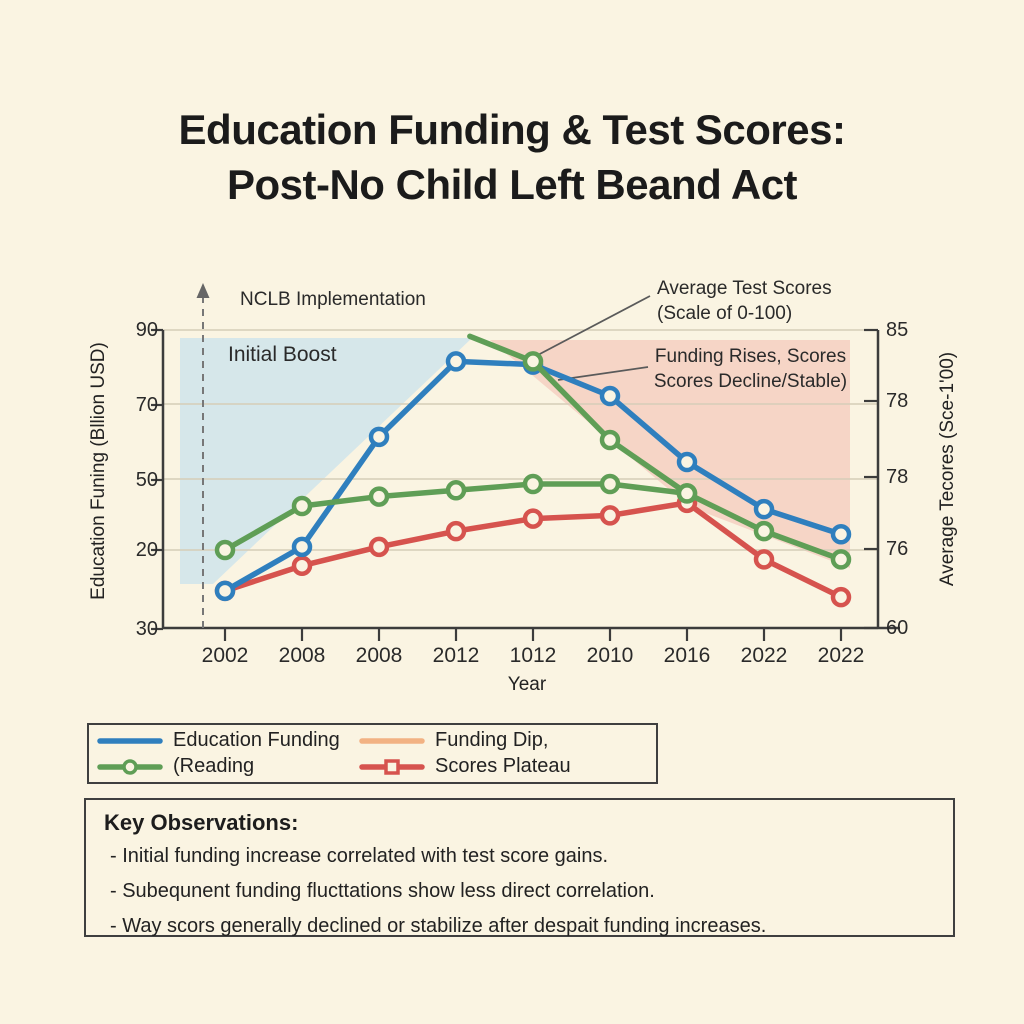 Image resolution: width=1024 pixels, height=1024 pixels. What do you see at coordinates (533, 655) in the screenshot?
I see `x-tick-label: 1012` at bounding box center [533, 655].